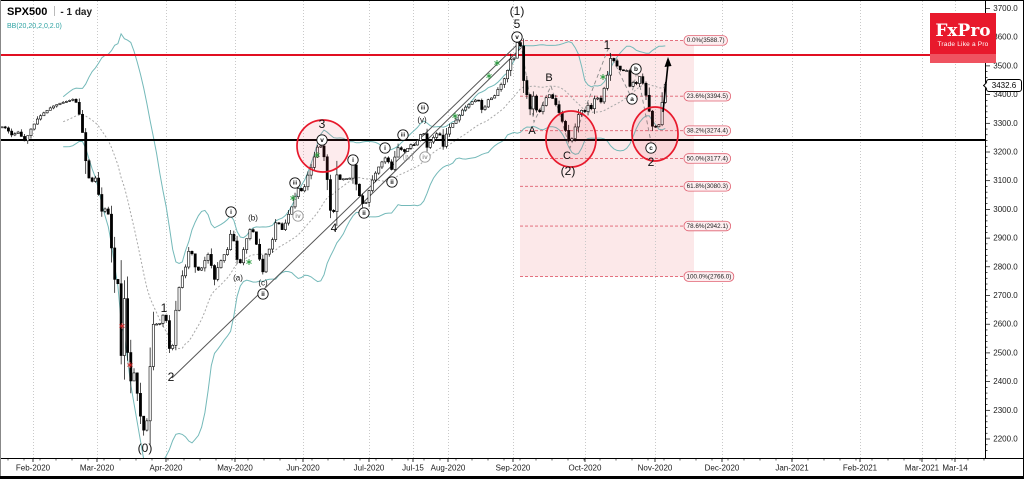  What do you see at coordinates (601, 158) in the screenshot?
I see `fibonacci-retracement` at bounding box center [601, 158].